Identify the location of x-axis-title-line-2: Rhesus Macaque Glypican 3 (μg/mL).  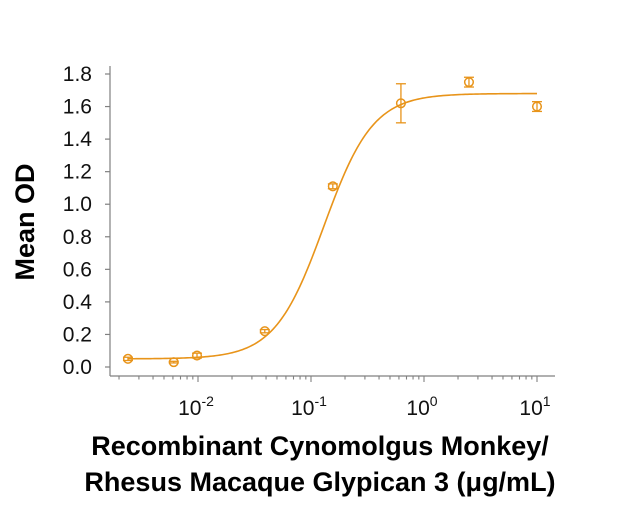
(320, 482).